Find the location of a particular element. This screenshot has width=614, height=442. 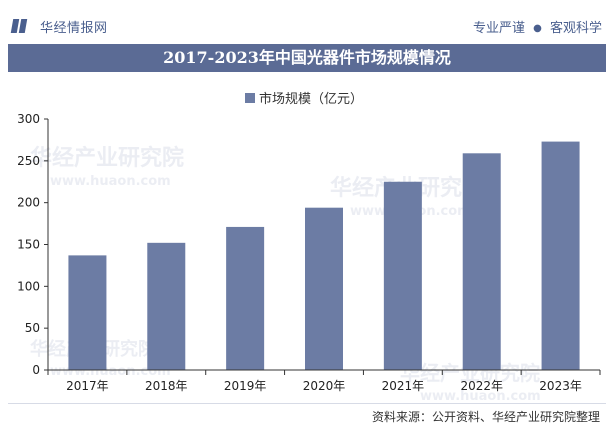

tagline: 专业严谨 ● 客观科学 is located at coordinates (537, 26).